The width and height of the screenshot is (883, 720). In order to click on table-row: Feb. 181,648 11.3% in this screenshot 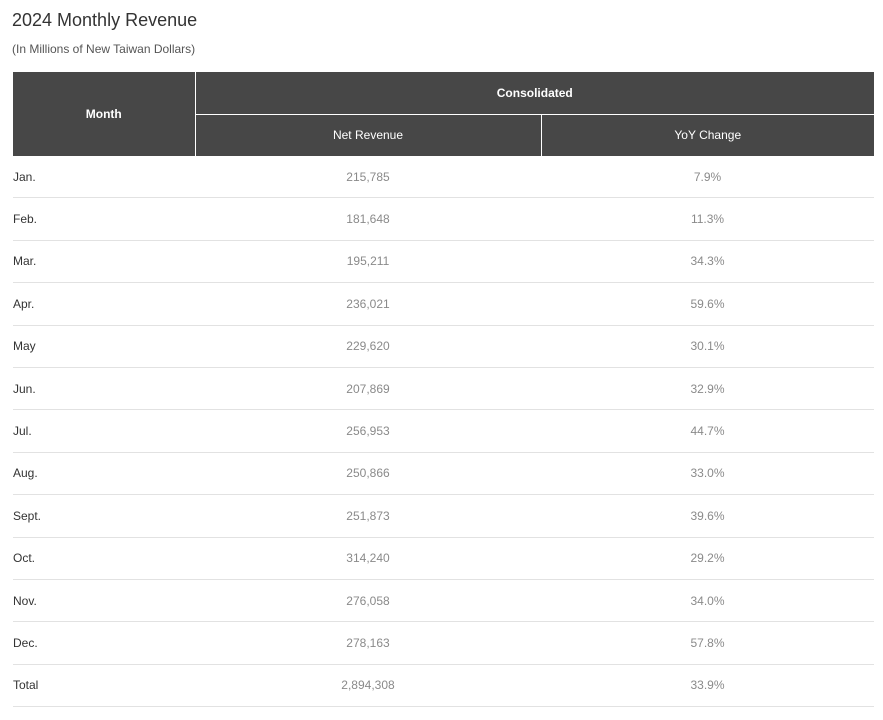, I will do `click(444, 219)`.